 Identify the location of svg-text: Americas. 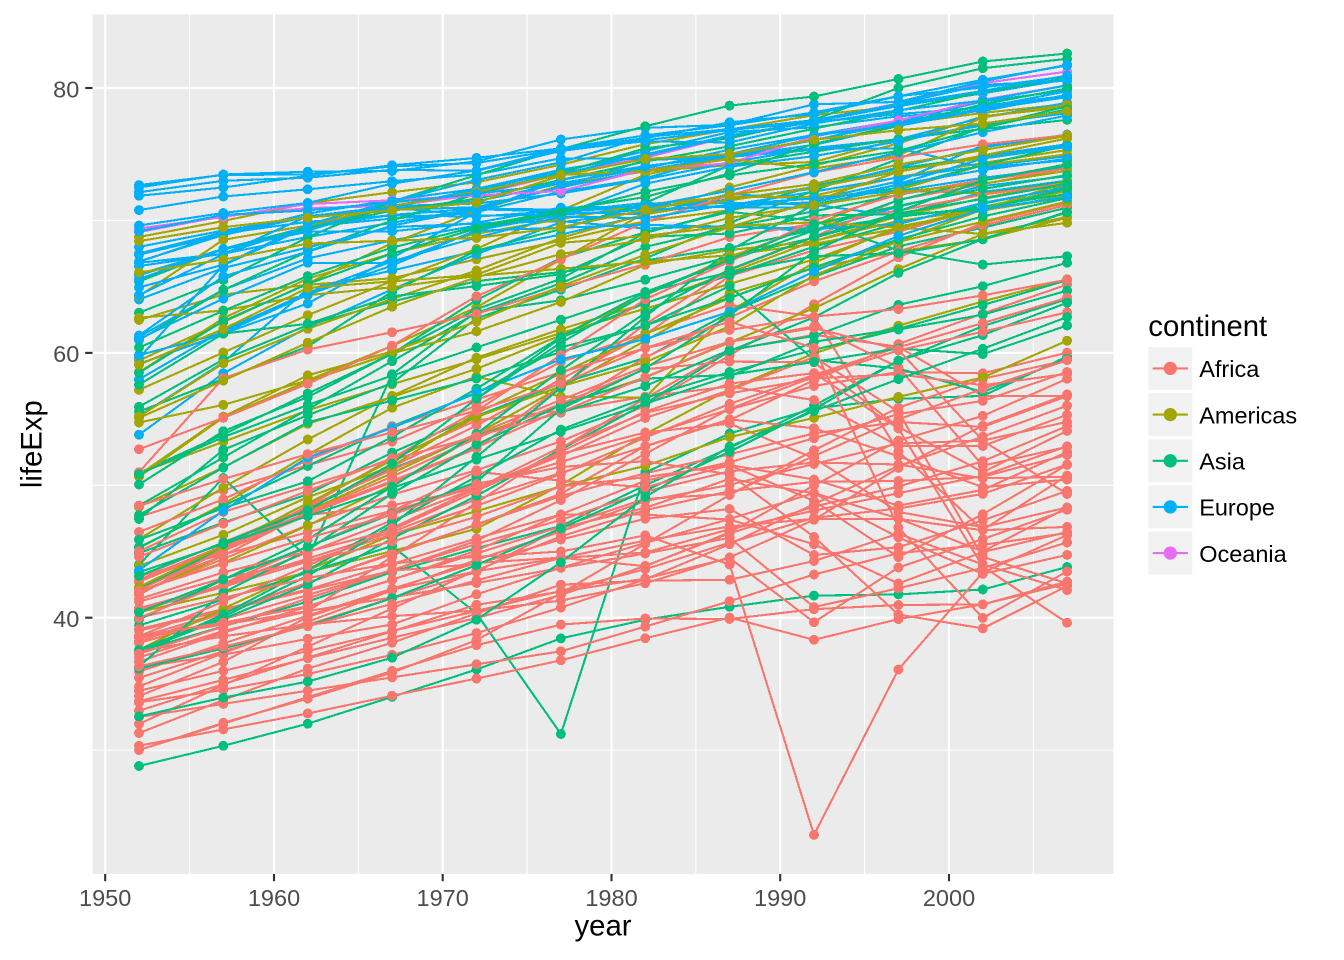
(1248, 415).